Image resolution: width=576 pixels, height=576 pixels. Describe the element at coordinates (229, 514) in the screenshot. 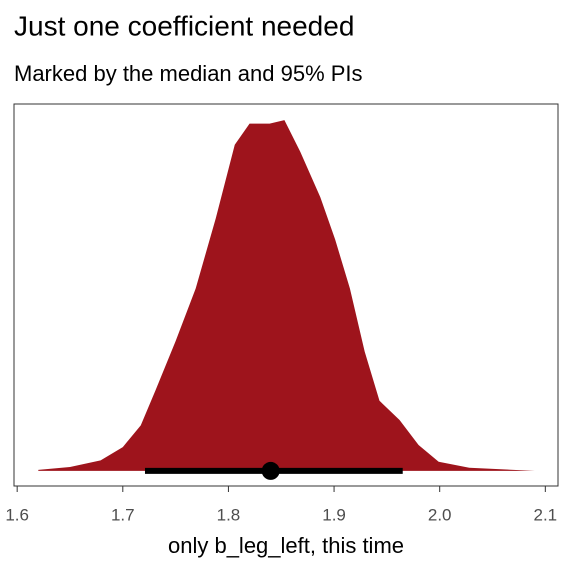

I see `x-tick-label: 1.8` at that location.